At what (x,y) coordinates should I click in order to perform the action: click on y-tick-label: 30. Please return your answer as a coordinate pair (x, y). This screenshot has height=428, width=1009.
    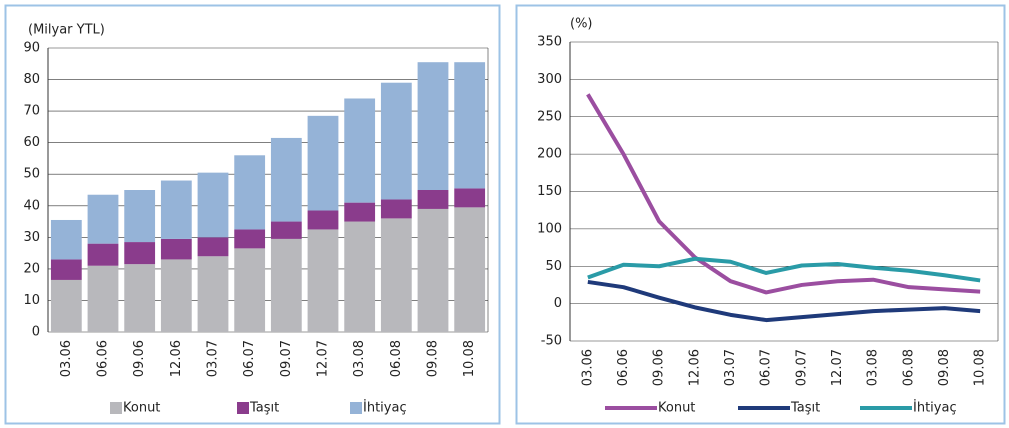
    Looking at the image, I should click on (31, 237).